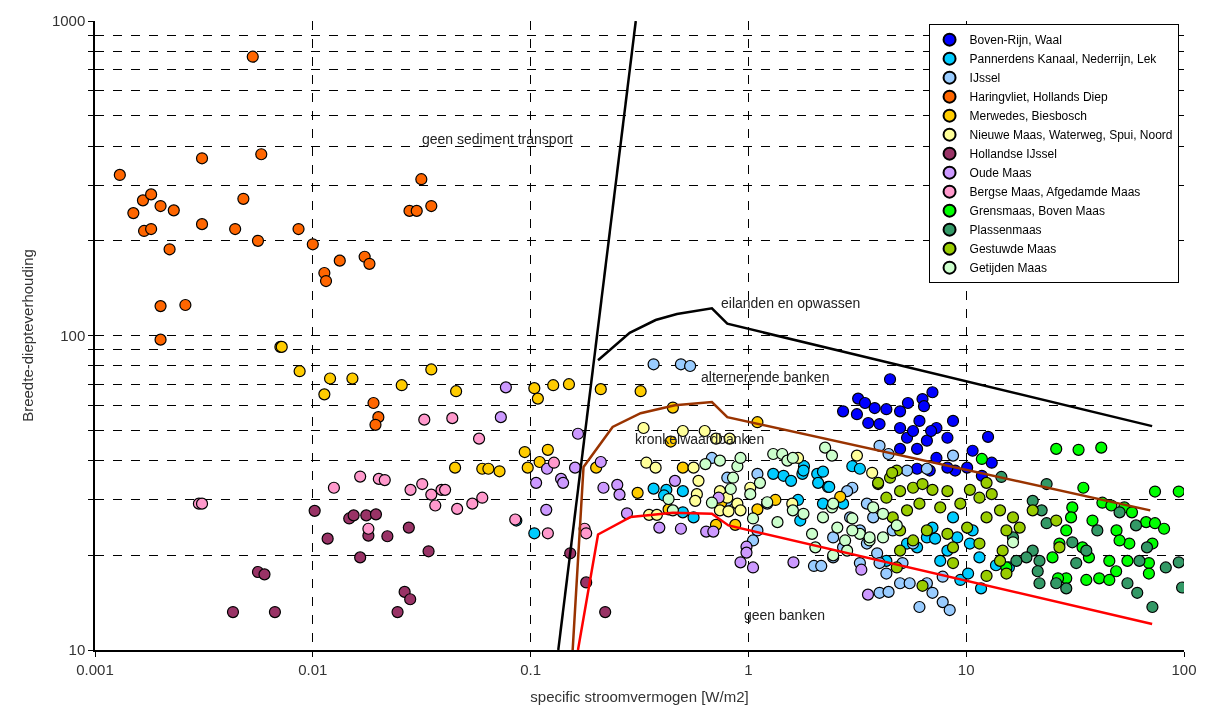  What do you see at coordinates (73, 335) in the screenshot?
I see `y-tick-label: 100` at bounding box center [73, 335].